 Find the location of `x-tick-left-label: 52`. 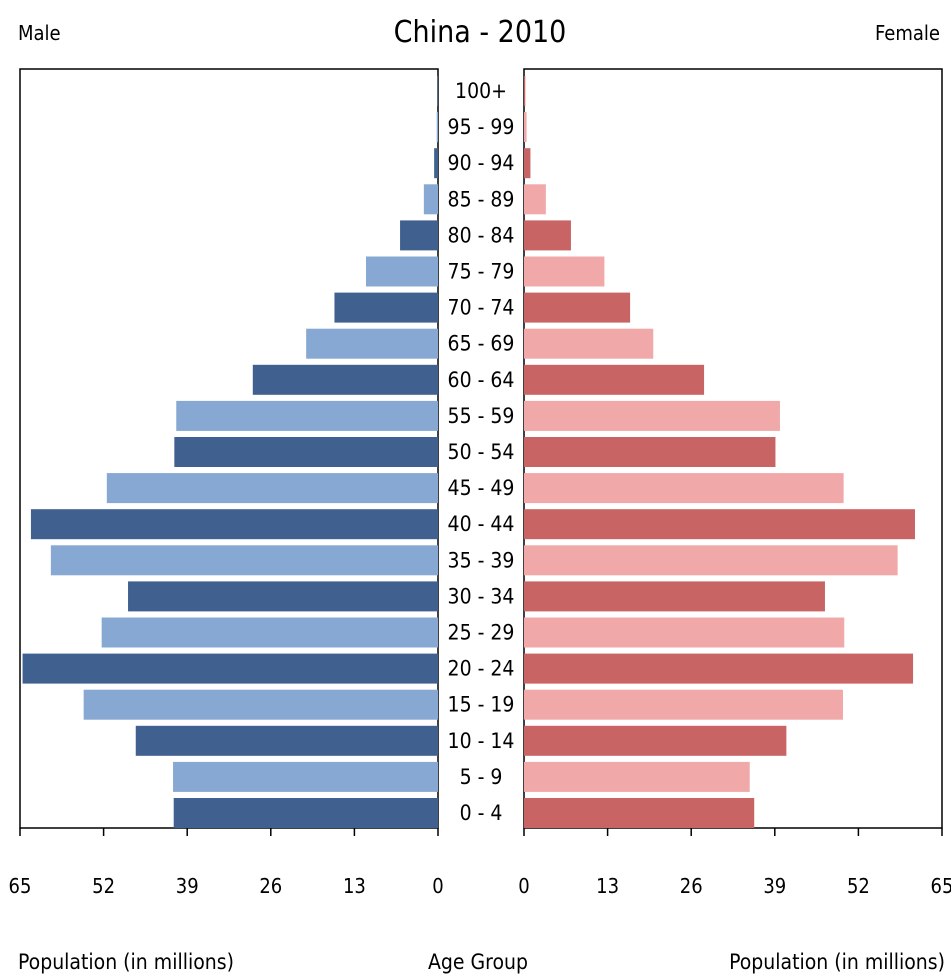

x-tick-left-label: 52 is located at coordinates (103, 886).